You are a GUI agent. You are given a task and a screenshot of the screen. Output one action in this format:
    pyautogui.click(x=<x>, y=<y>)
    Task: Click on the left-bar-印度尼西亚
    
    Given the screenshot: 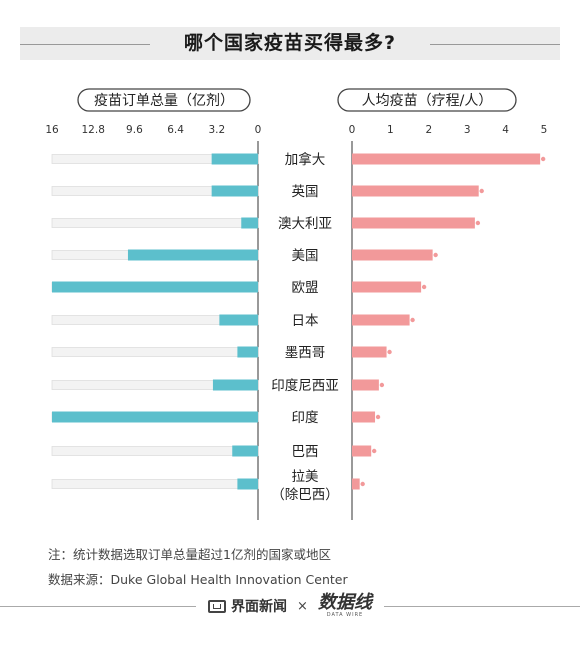 What is the action you would take?
    pyautogui.click(x=235, y=385)
    